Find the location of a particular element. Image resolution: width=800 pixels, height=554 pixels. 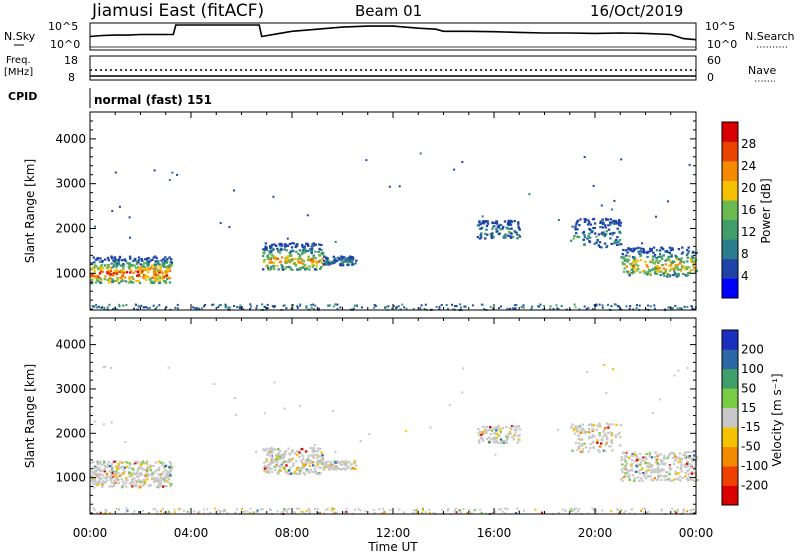

colorbar-tick-label: -15 is located at coordinates (751, 427).